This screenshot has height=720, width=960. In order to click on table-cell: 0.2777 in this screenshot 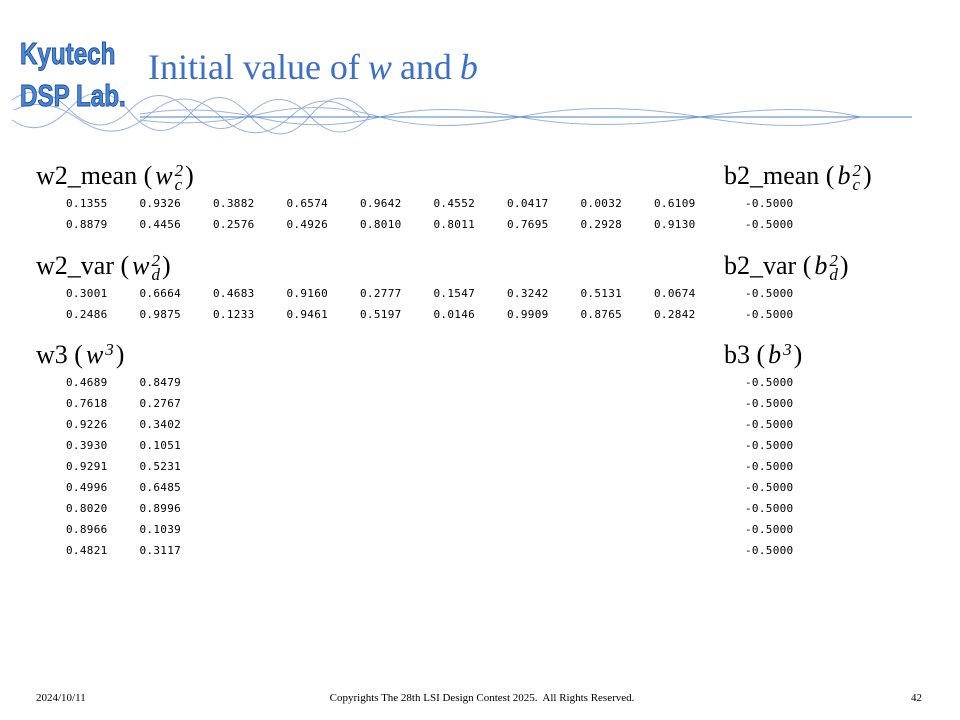, I will do `click(381, 293)`.